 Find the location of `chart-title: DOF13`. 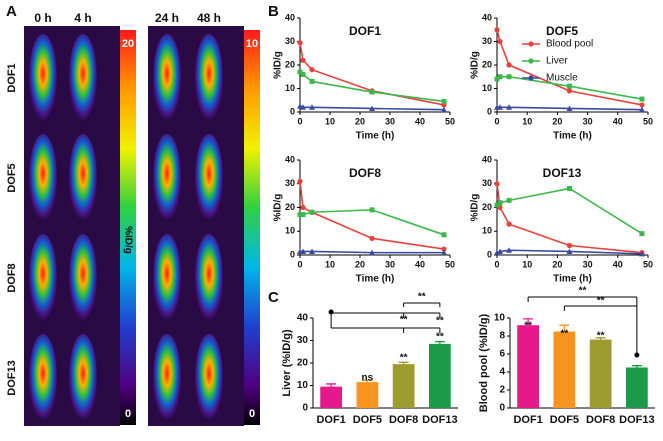

chart-title: DOF13 is located at coordinates (562, 173).